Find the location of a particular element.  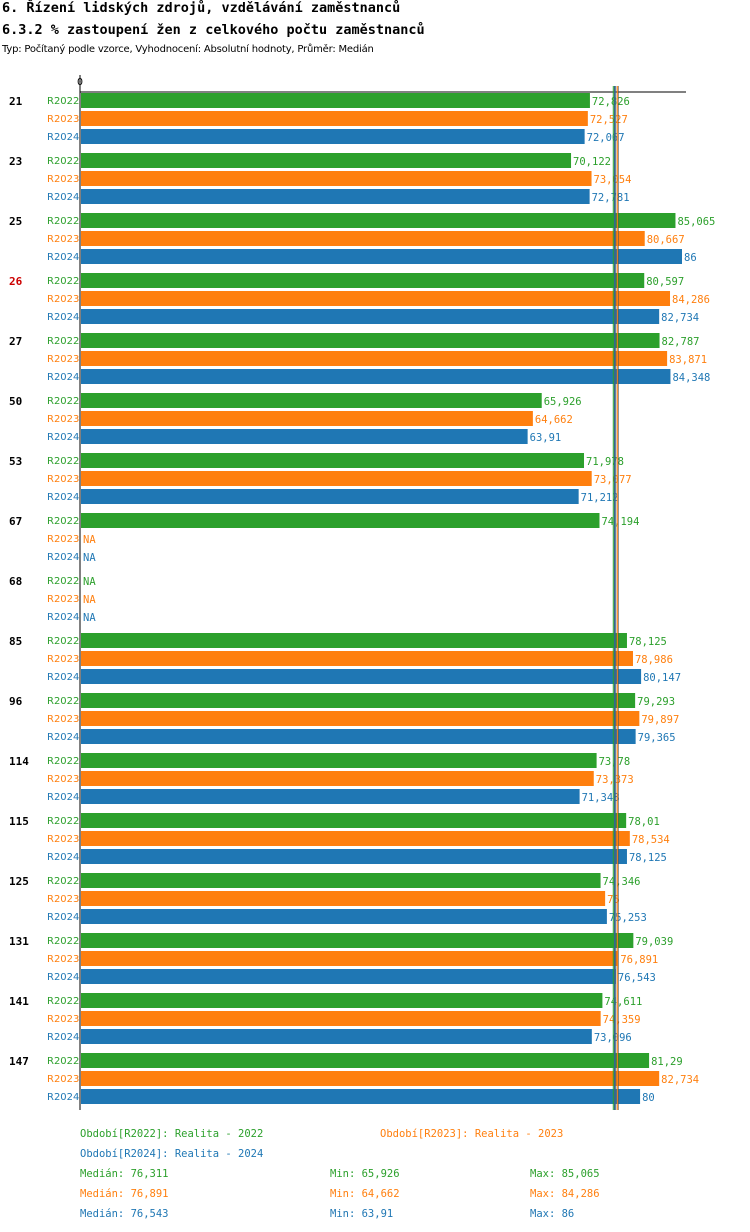

group-label: 50 is located at coordinates (15, 401).